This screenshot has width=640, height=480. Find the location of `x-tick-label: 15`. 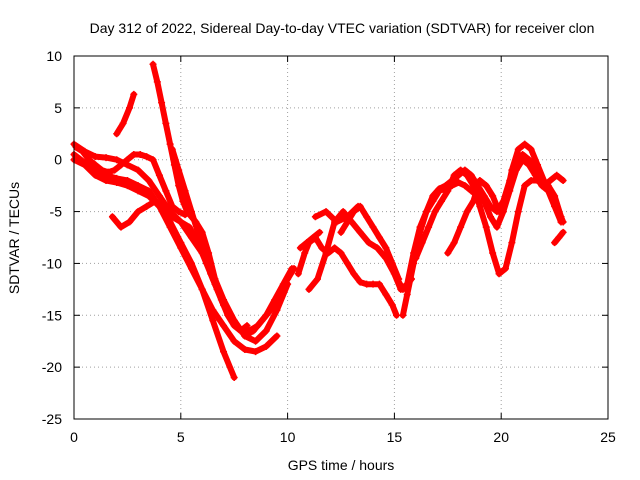

x-tick-label: 15 is located at coordinates (395, 437).